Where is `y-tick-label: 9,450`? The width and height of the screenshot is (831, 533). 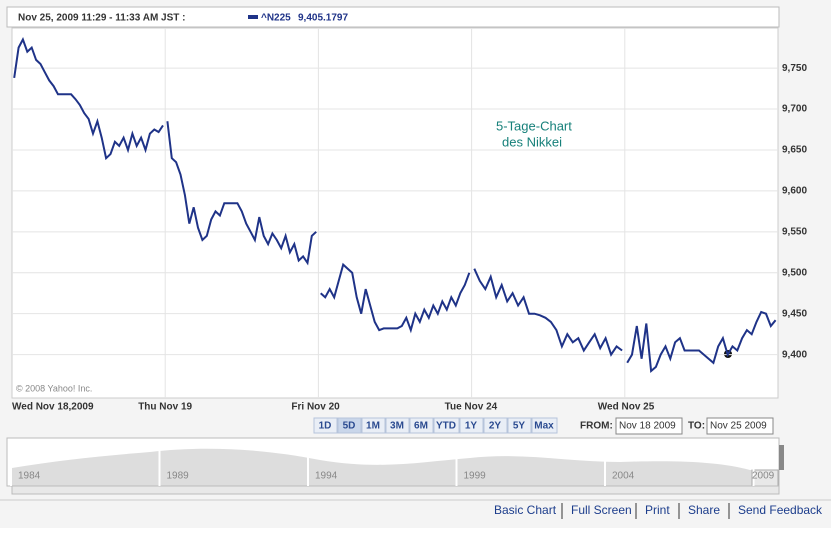 y-tick-label: 9,450 is located at coordinates (794, 313).